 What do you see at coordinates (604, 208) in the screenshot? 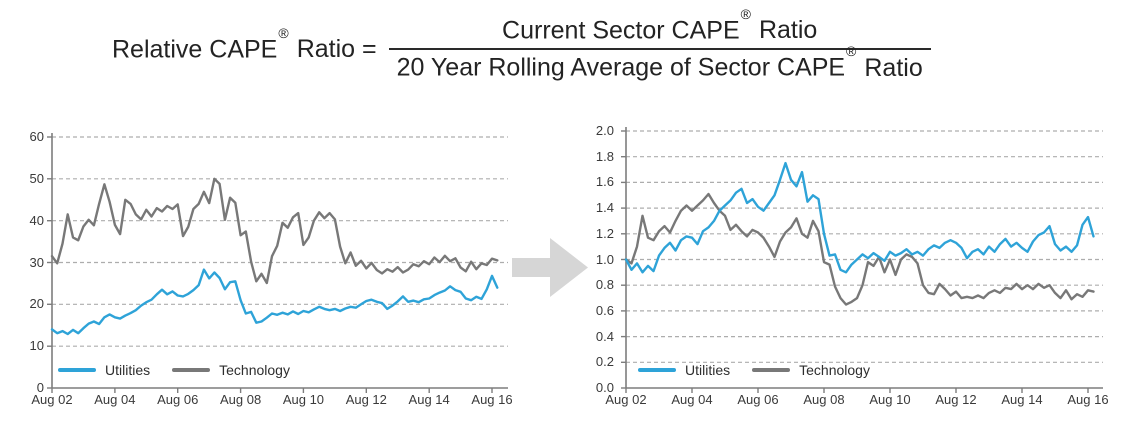
I see `y-tick-label: 1.4` at bounding box center [604, 208].